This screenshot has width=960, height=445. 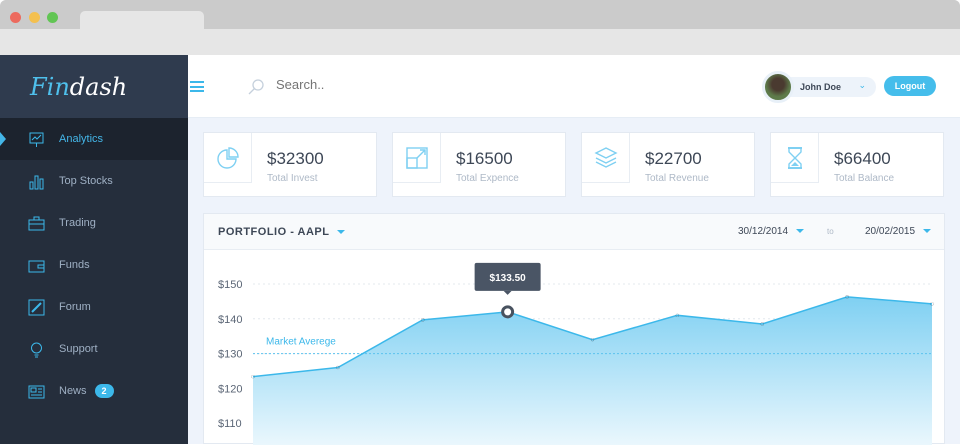 I want to click on close-dot, so click(x=15, y=17).